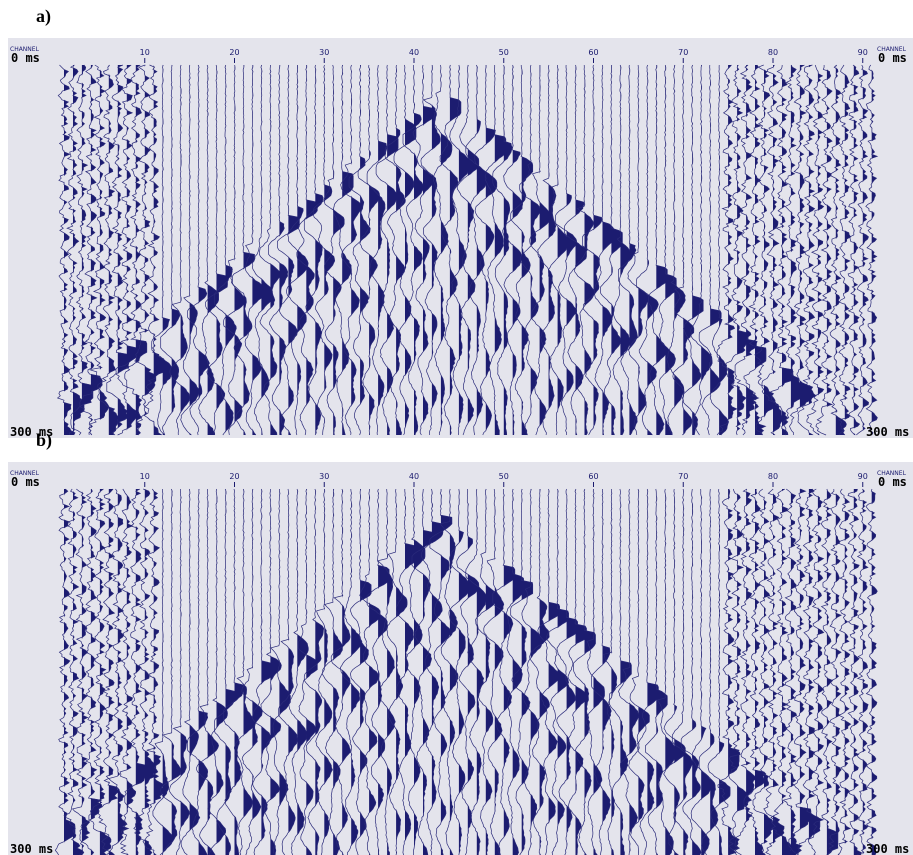  I want to click on channel-tick-label: 40, so click(414, 52).